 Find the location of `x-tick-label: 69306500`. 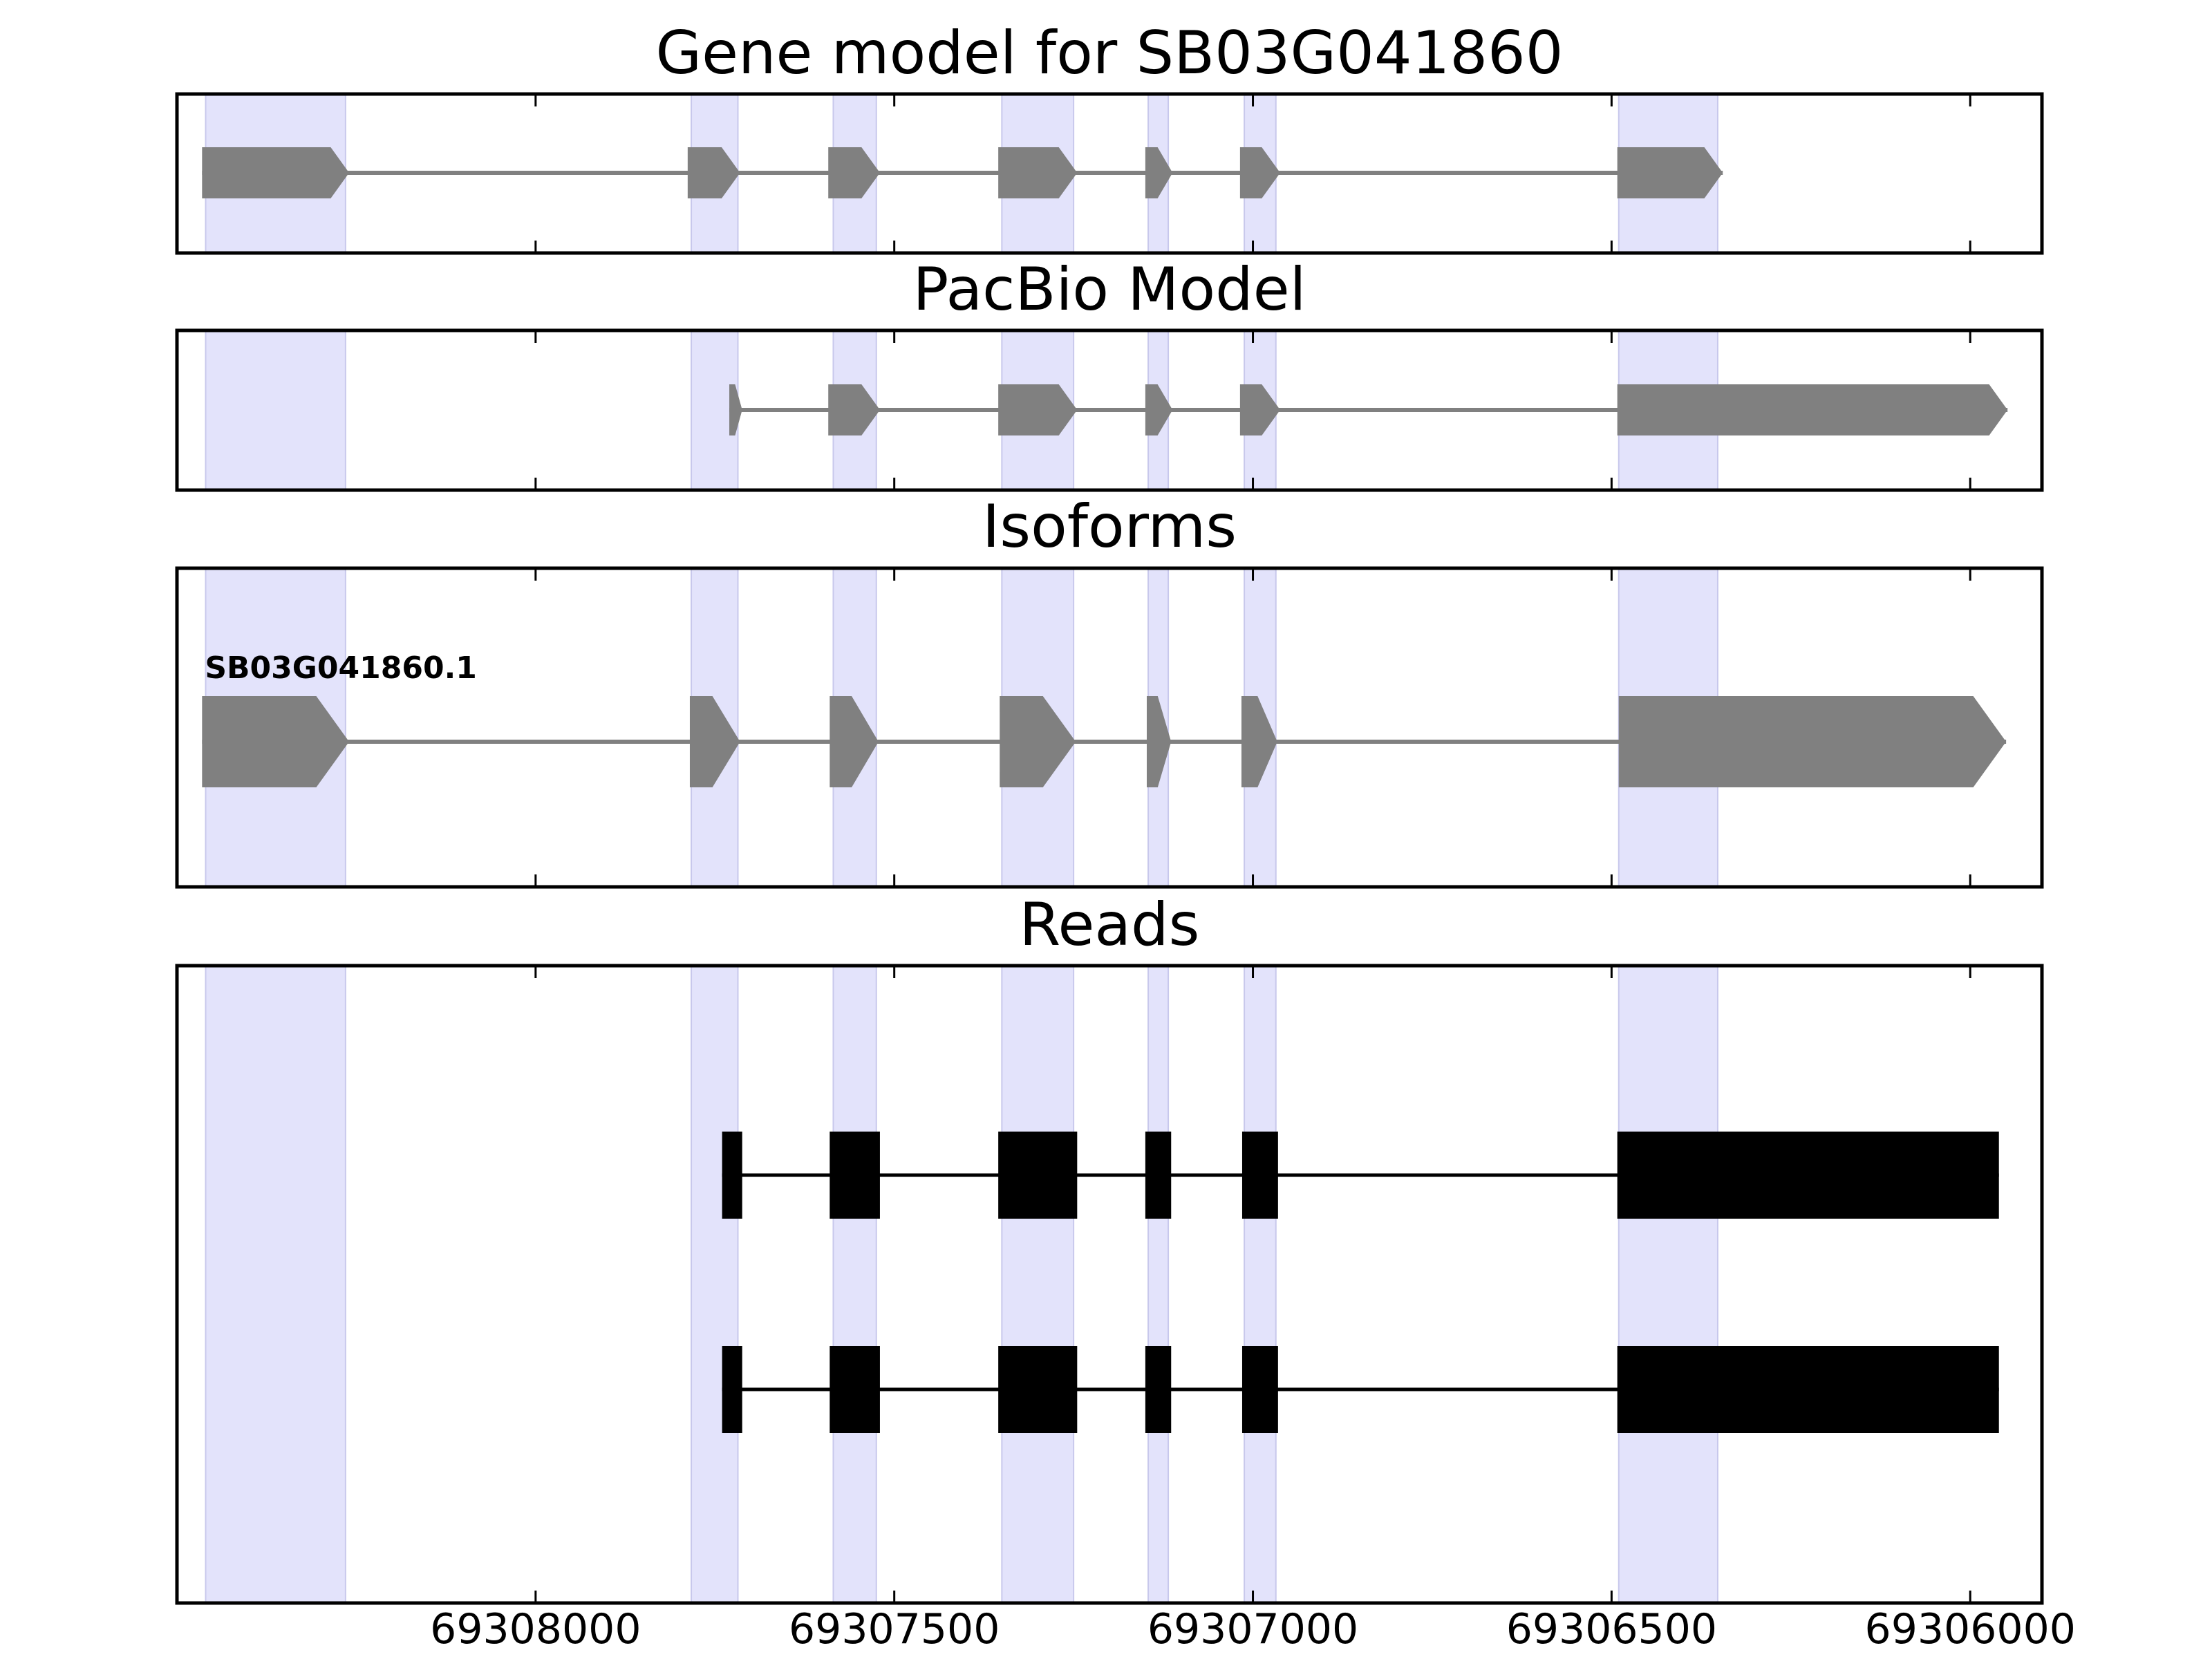

x-tick-label: 69306500 is located at coordinates (1611, 1629).